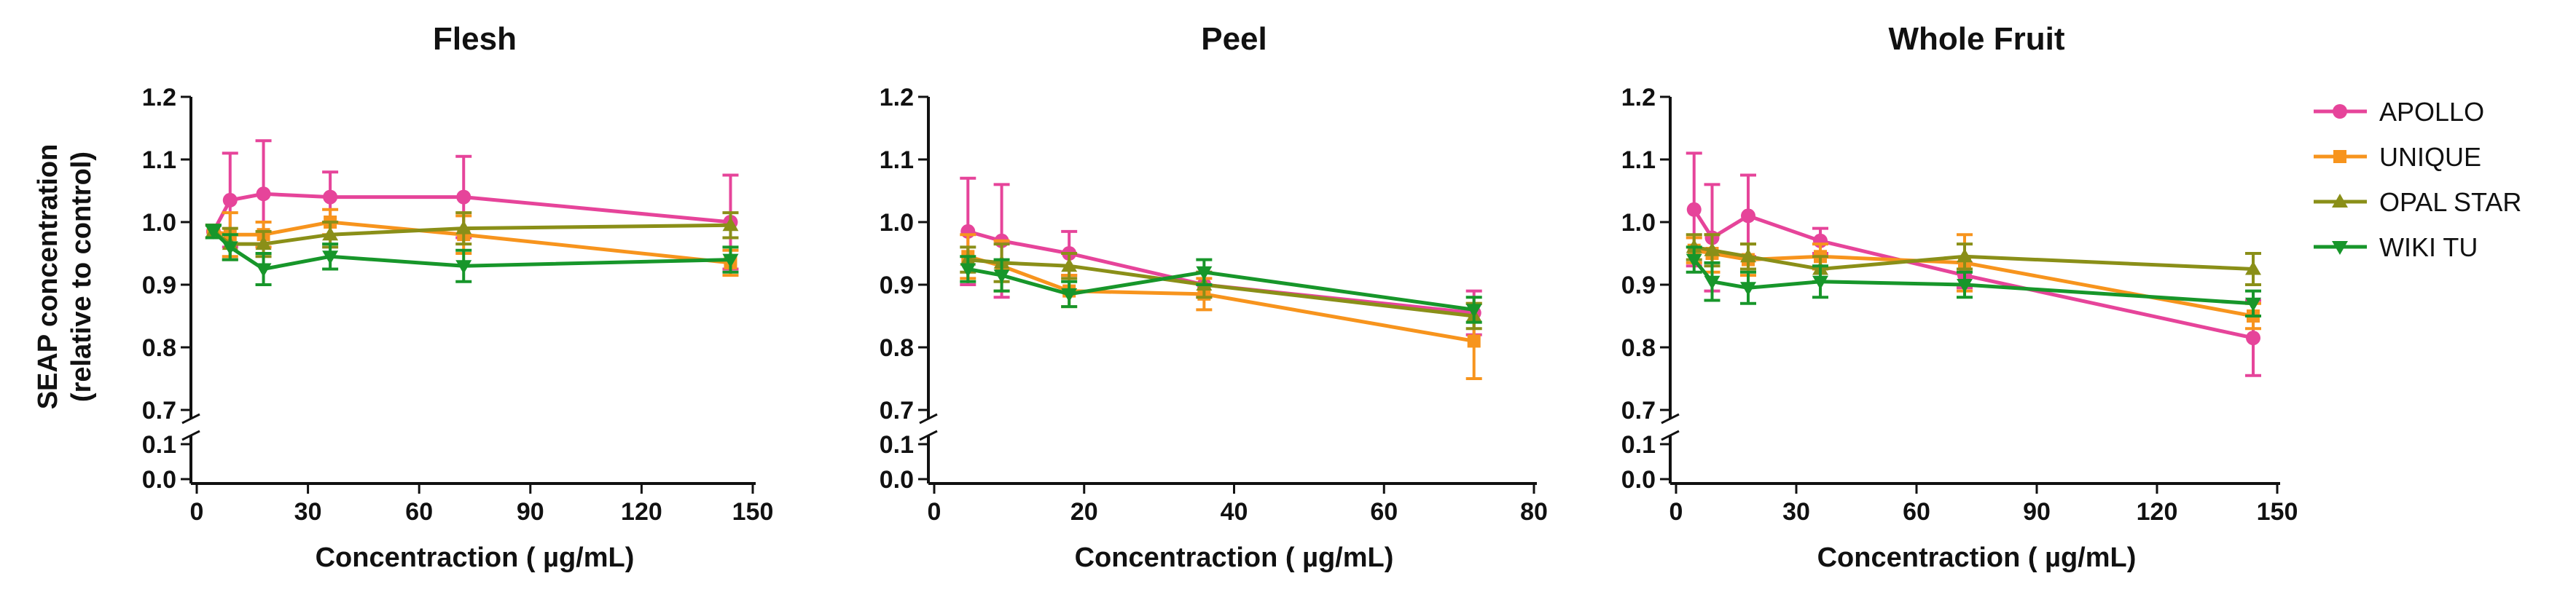 The image size is (2576, 600). What do you see at coordinates (1234, 39) in the screenshot?
I see `chart-title: Peel` at bounding box center [1234, 39].